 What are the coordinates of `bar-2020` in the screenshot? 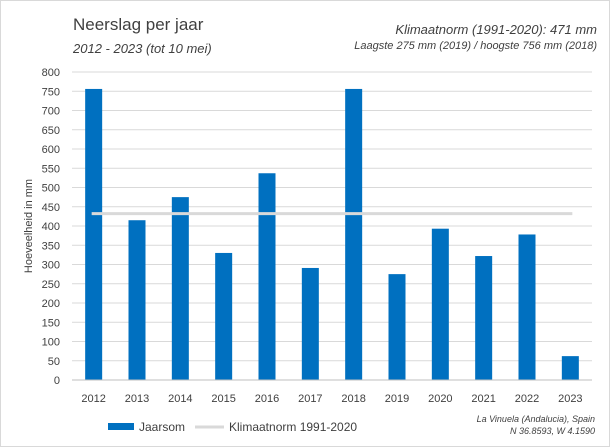 It's located at (440, 304).